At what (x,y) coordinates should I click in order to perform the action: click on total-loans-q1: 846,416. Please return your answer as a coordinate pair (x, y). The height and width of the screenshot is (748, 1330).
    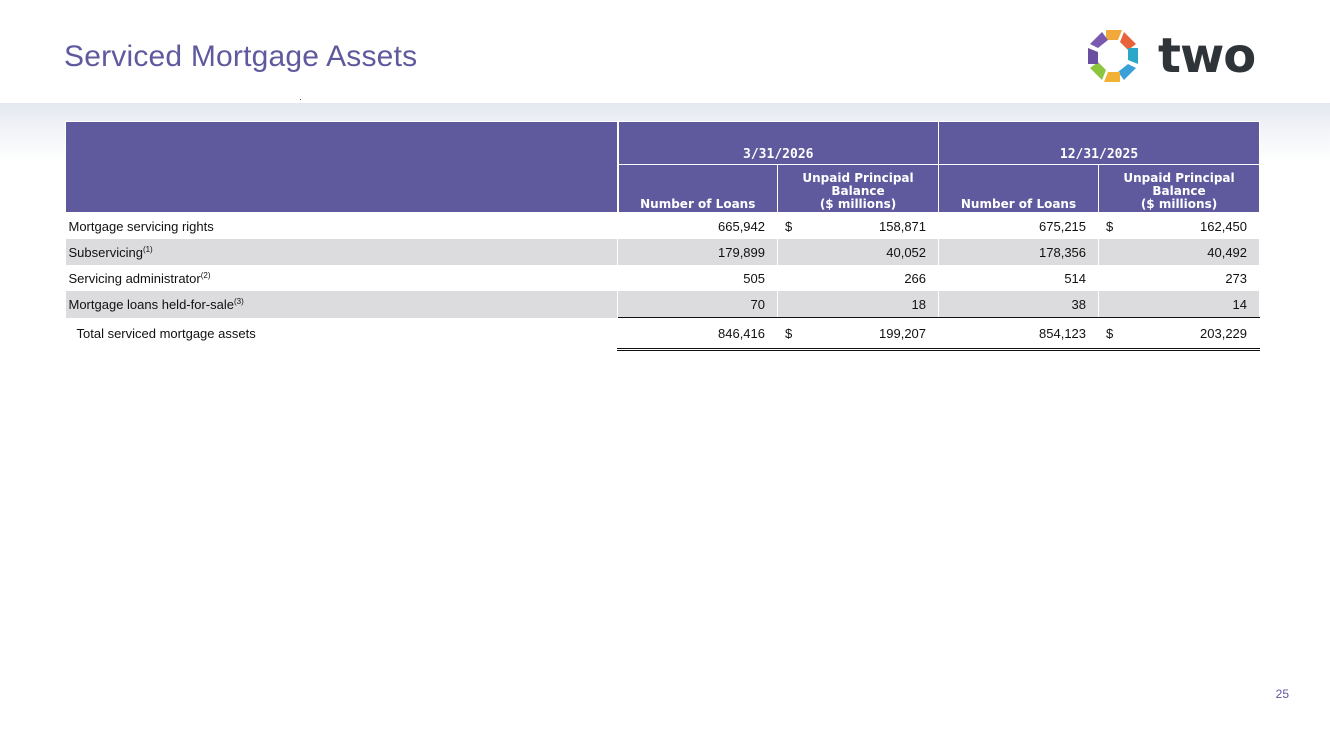
    Looking at the image, I should click on (697, 334).